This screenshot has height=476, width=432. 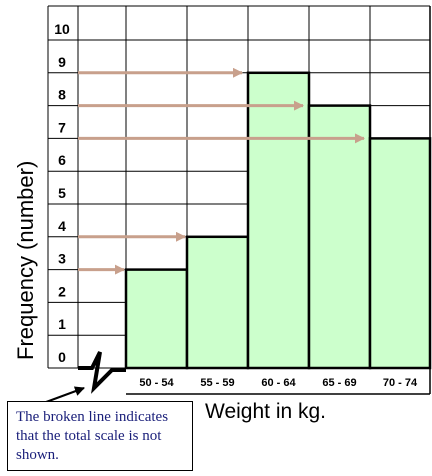 I want to click on y-tick-label: 5, so click(x=62, y=193).